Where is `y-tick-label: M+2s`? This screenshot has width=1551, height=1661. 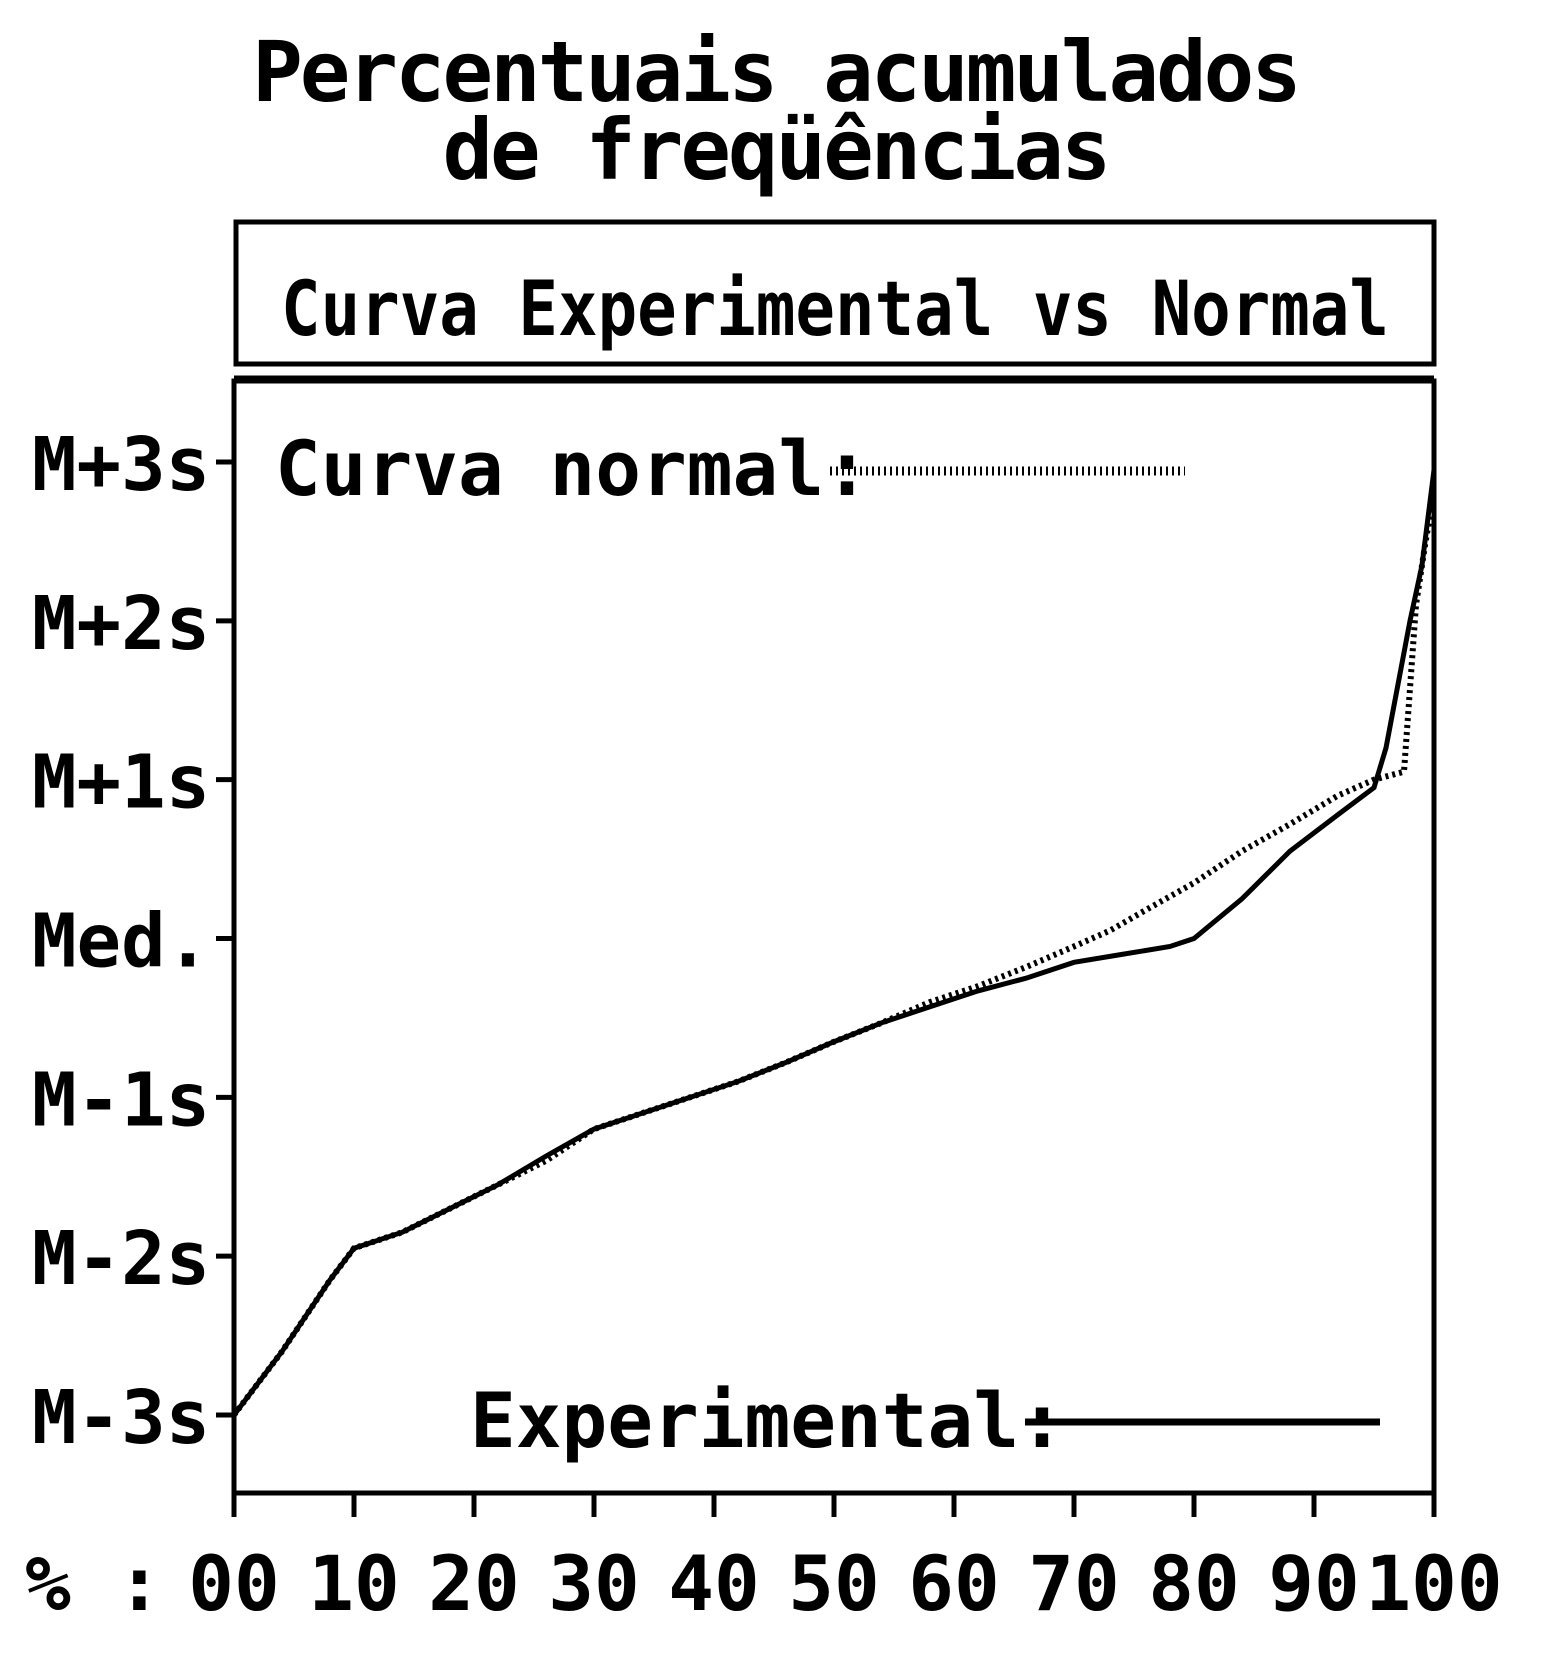
y-tick-label: M+2s is located at coordinates (121, 624).